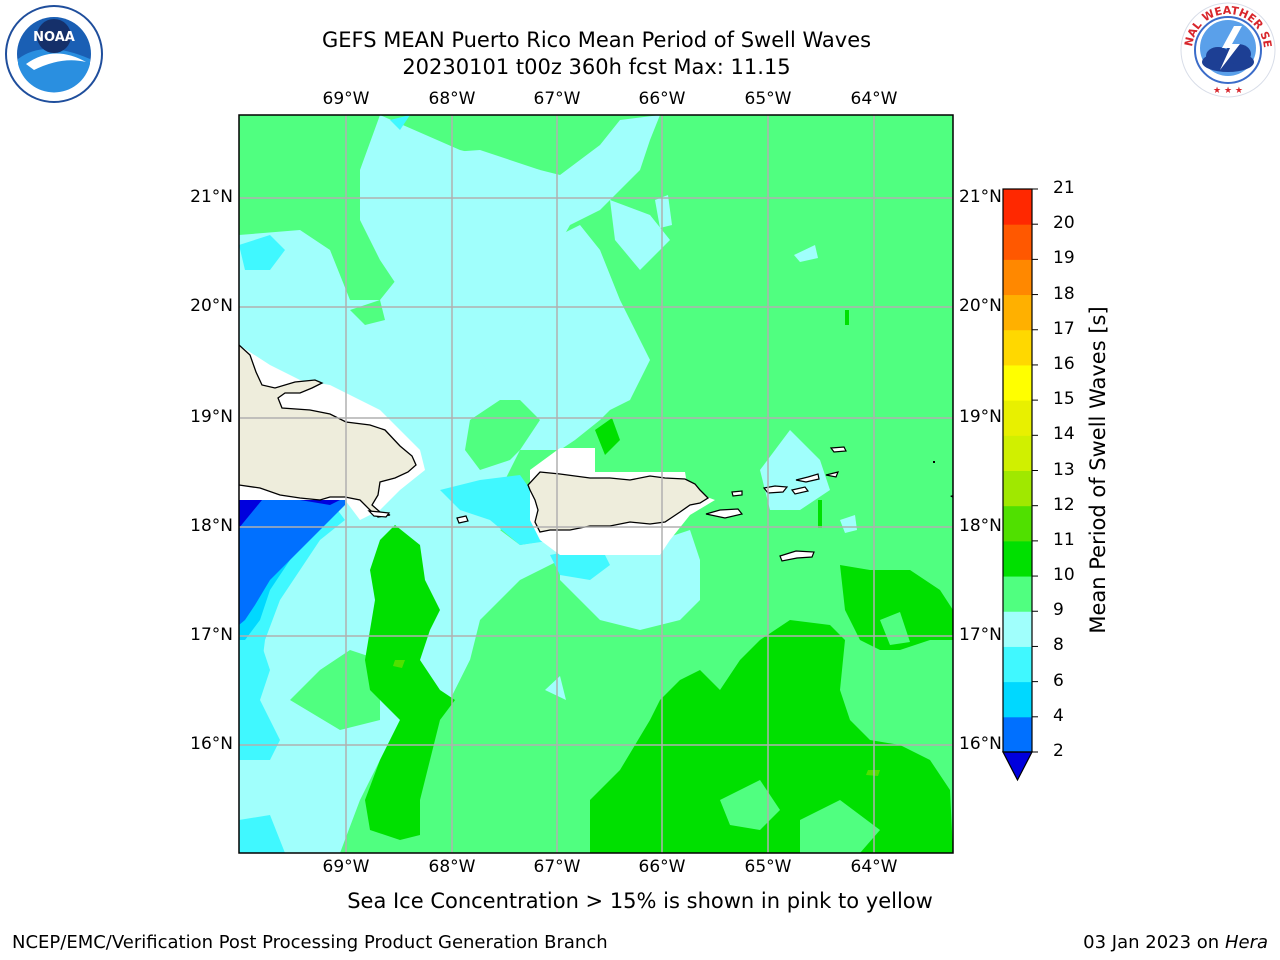 The image size is (1280, 960). What do you see at coordinates (980, 635) in the screenshot?
I see `lat-label-right: 17°N` at bounding box center [980, 635].